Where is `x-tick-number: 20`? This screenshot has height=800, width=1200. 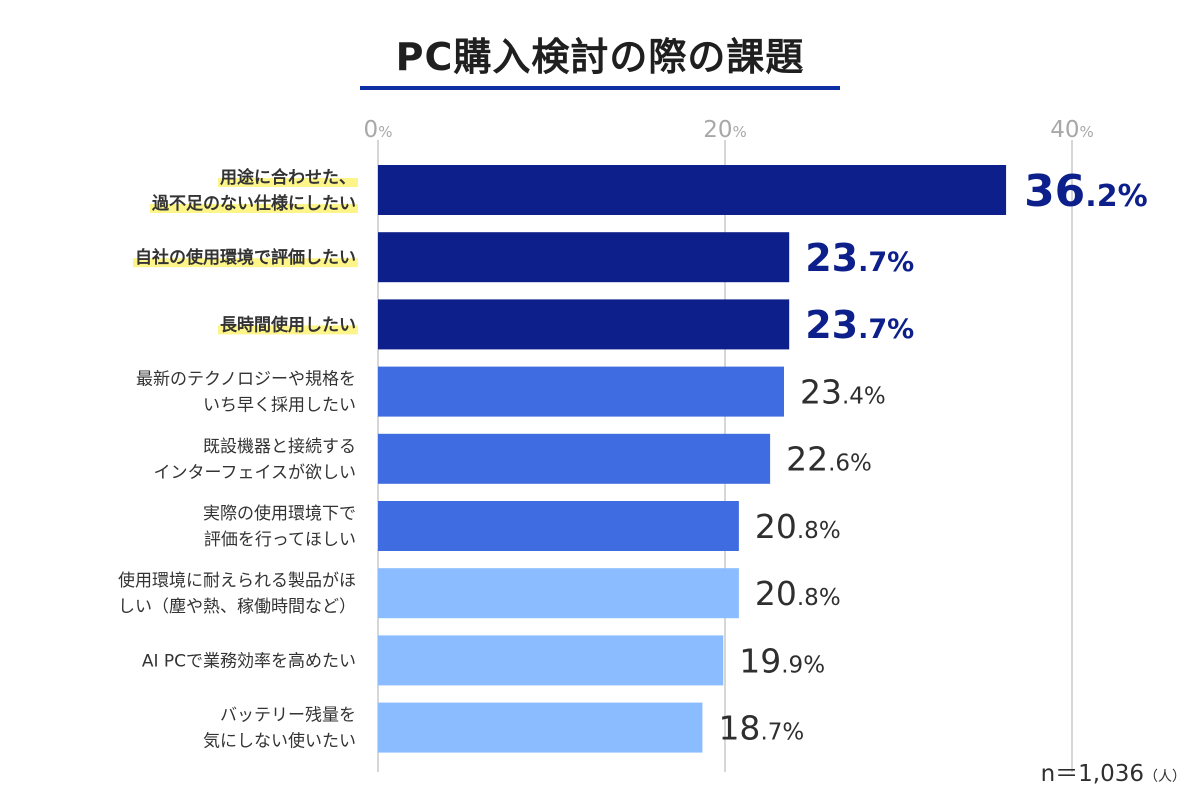 x-tick-number: 20 is located at coordinates (717, 130).